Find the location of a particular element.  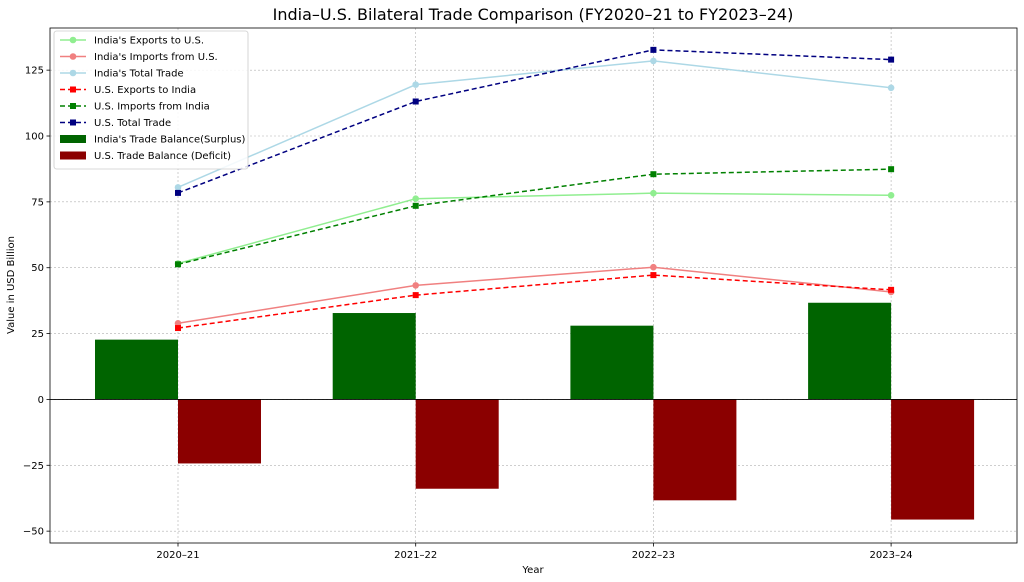

legend-label-5: U.S. Total Trade is located at coordinates (132, 123).